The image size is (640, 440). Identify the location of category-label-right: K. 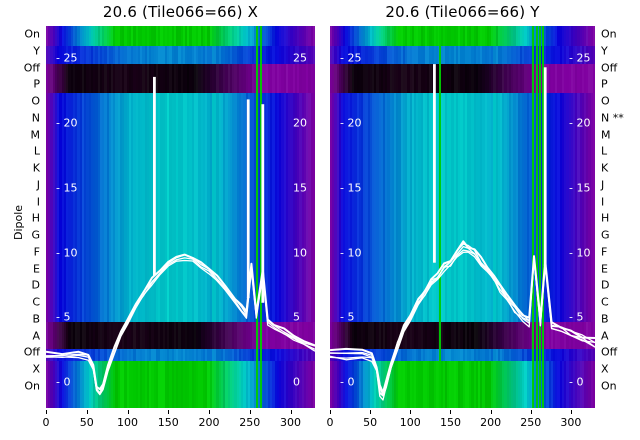
(605, 168).